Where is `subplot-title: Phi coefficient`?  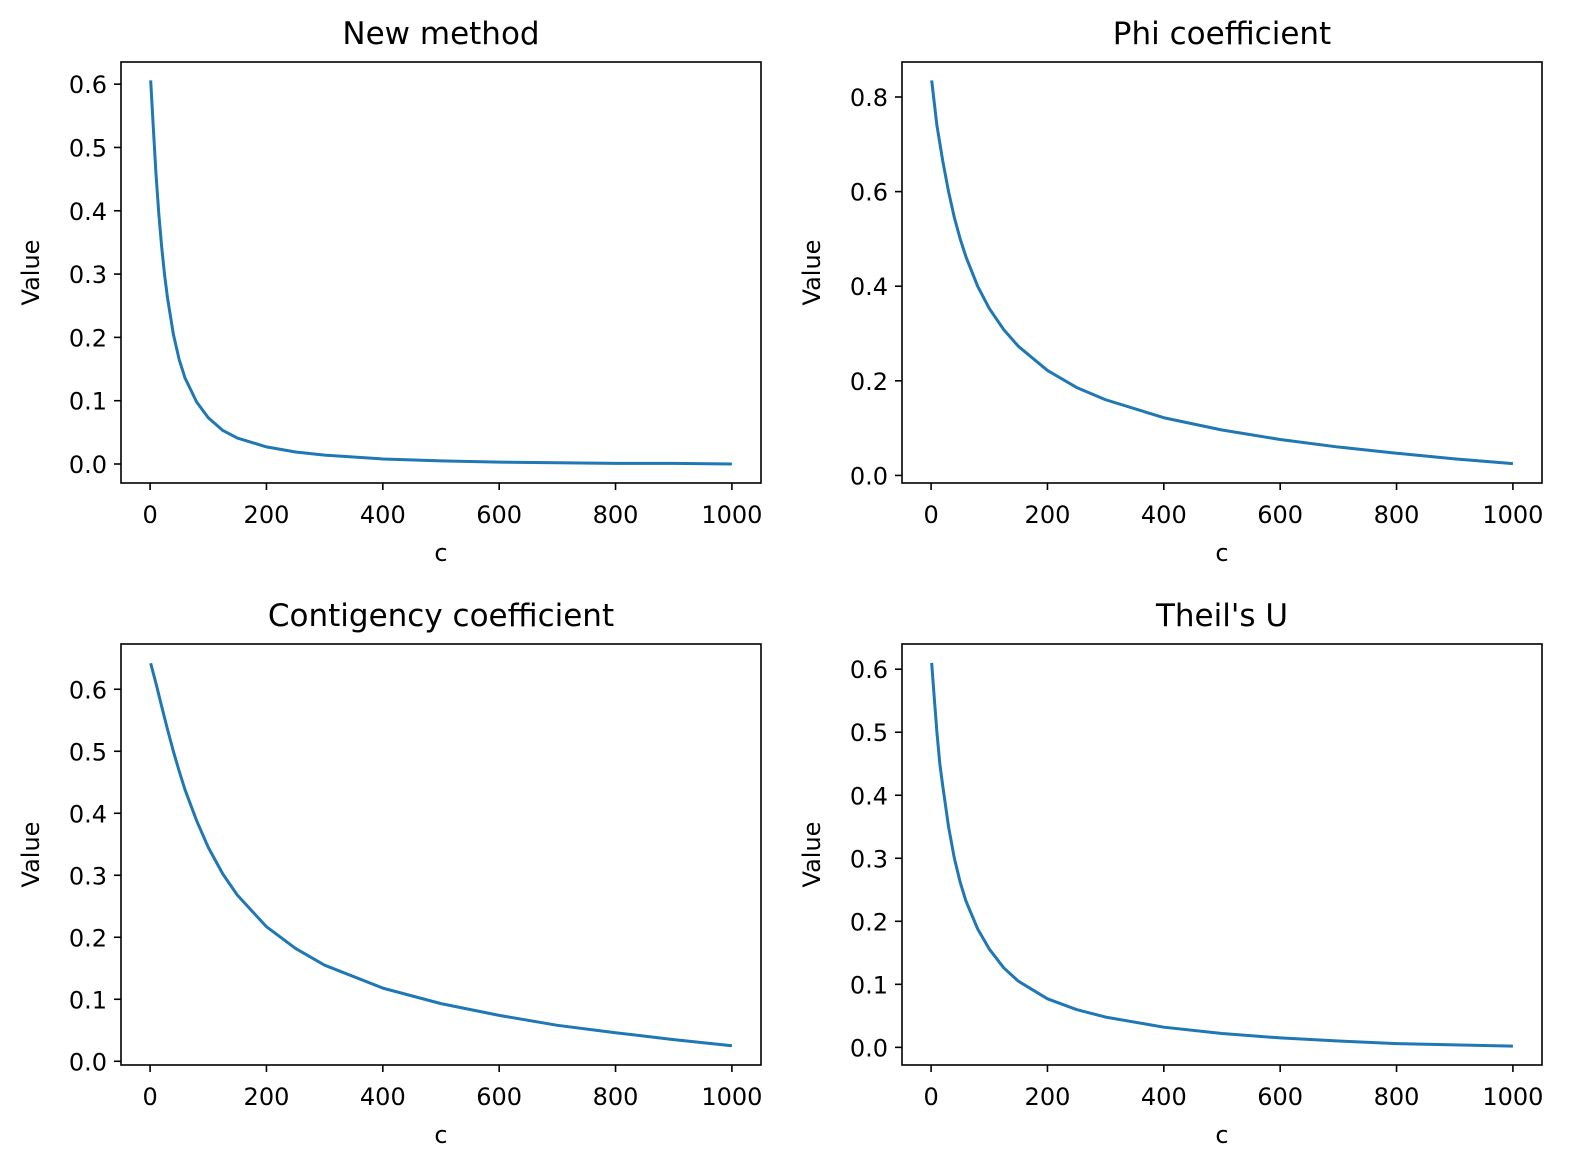
subplot-title: Phi coefficient is located at coordinates (1222, 34).